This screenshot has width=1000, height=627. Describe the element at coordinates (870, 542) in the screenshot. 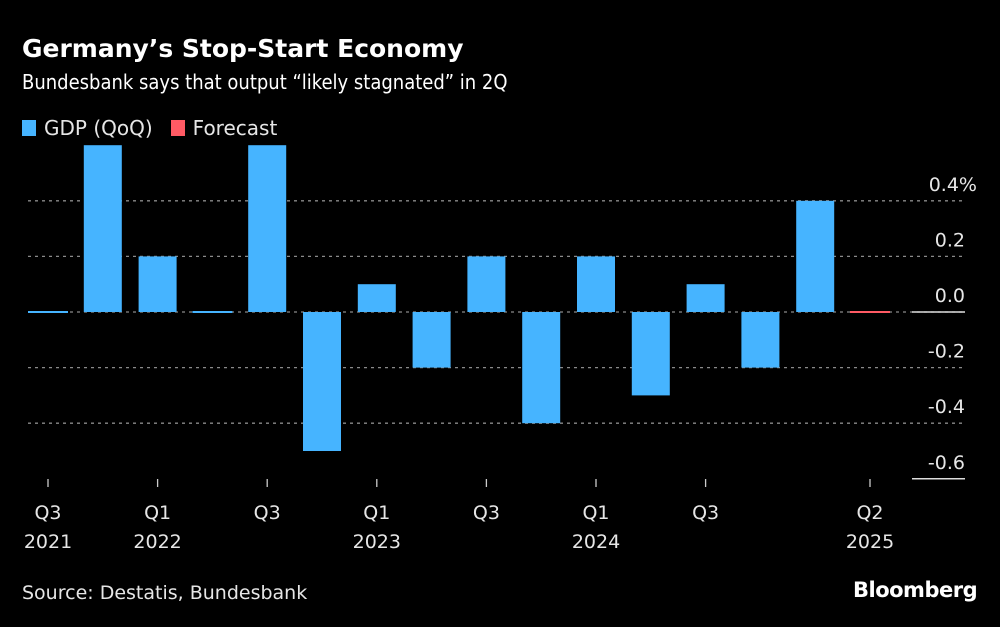

I see `x-tick-label-year: 2025` at that location.